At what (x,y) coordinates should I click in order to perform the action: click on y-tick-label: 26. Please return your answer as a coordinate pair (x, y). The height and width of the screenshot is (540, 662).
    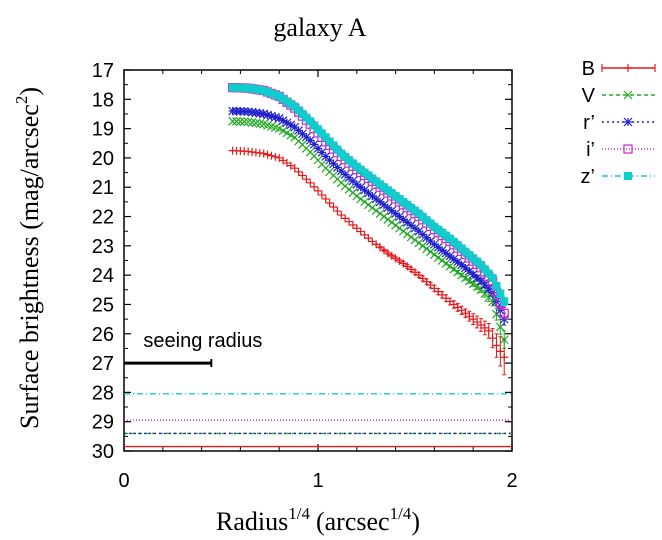
    Looking at the image, I should click on (103, 335).